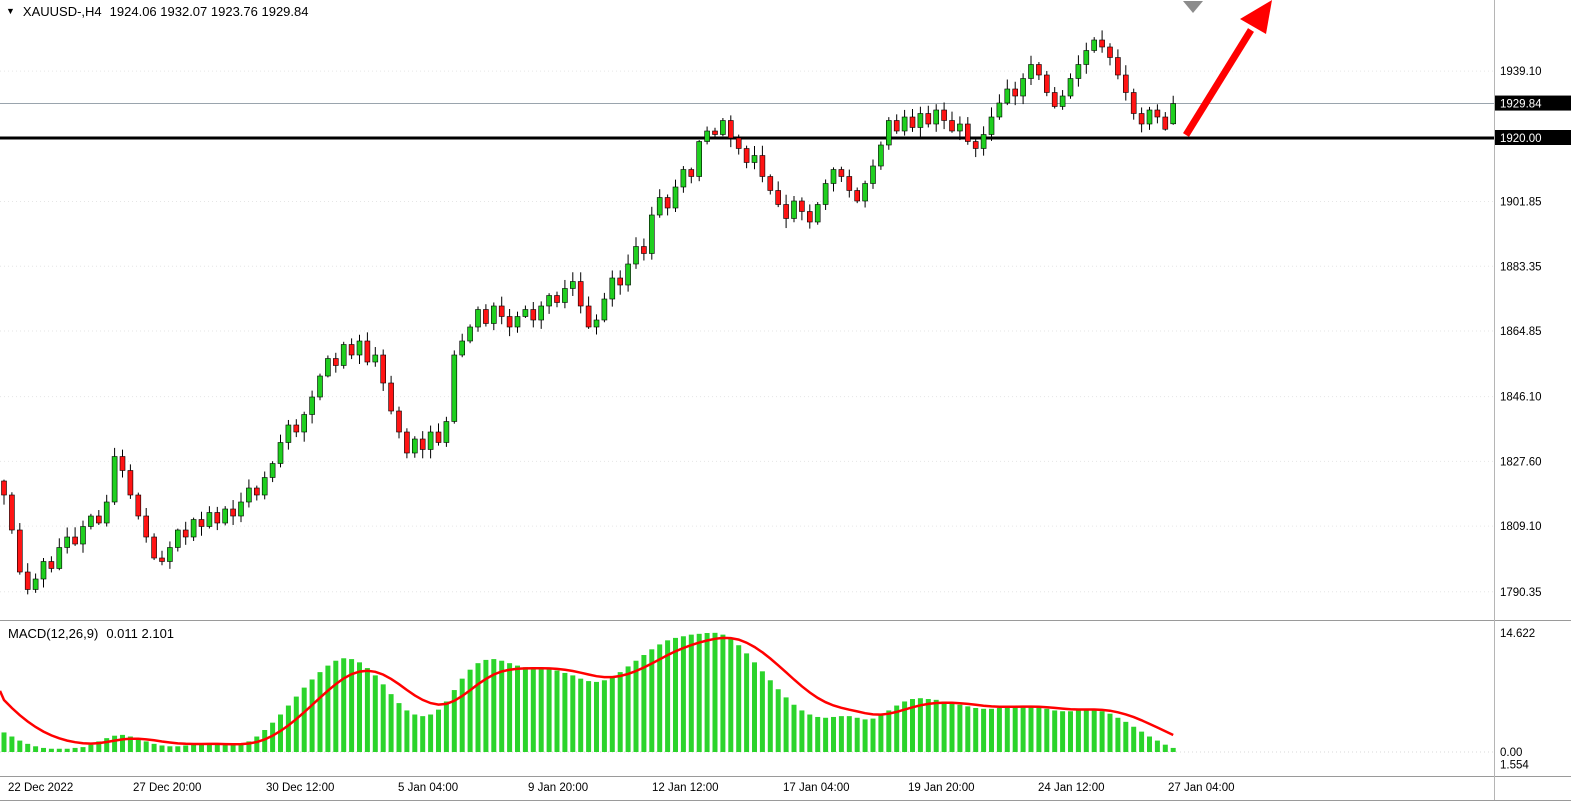 The width and height of the screenshot is (1571, 803). I want to click on price-tick-label: 1901.85, so click(1521, 203).